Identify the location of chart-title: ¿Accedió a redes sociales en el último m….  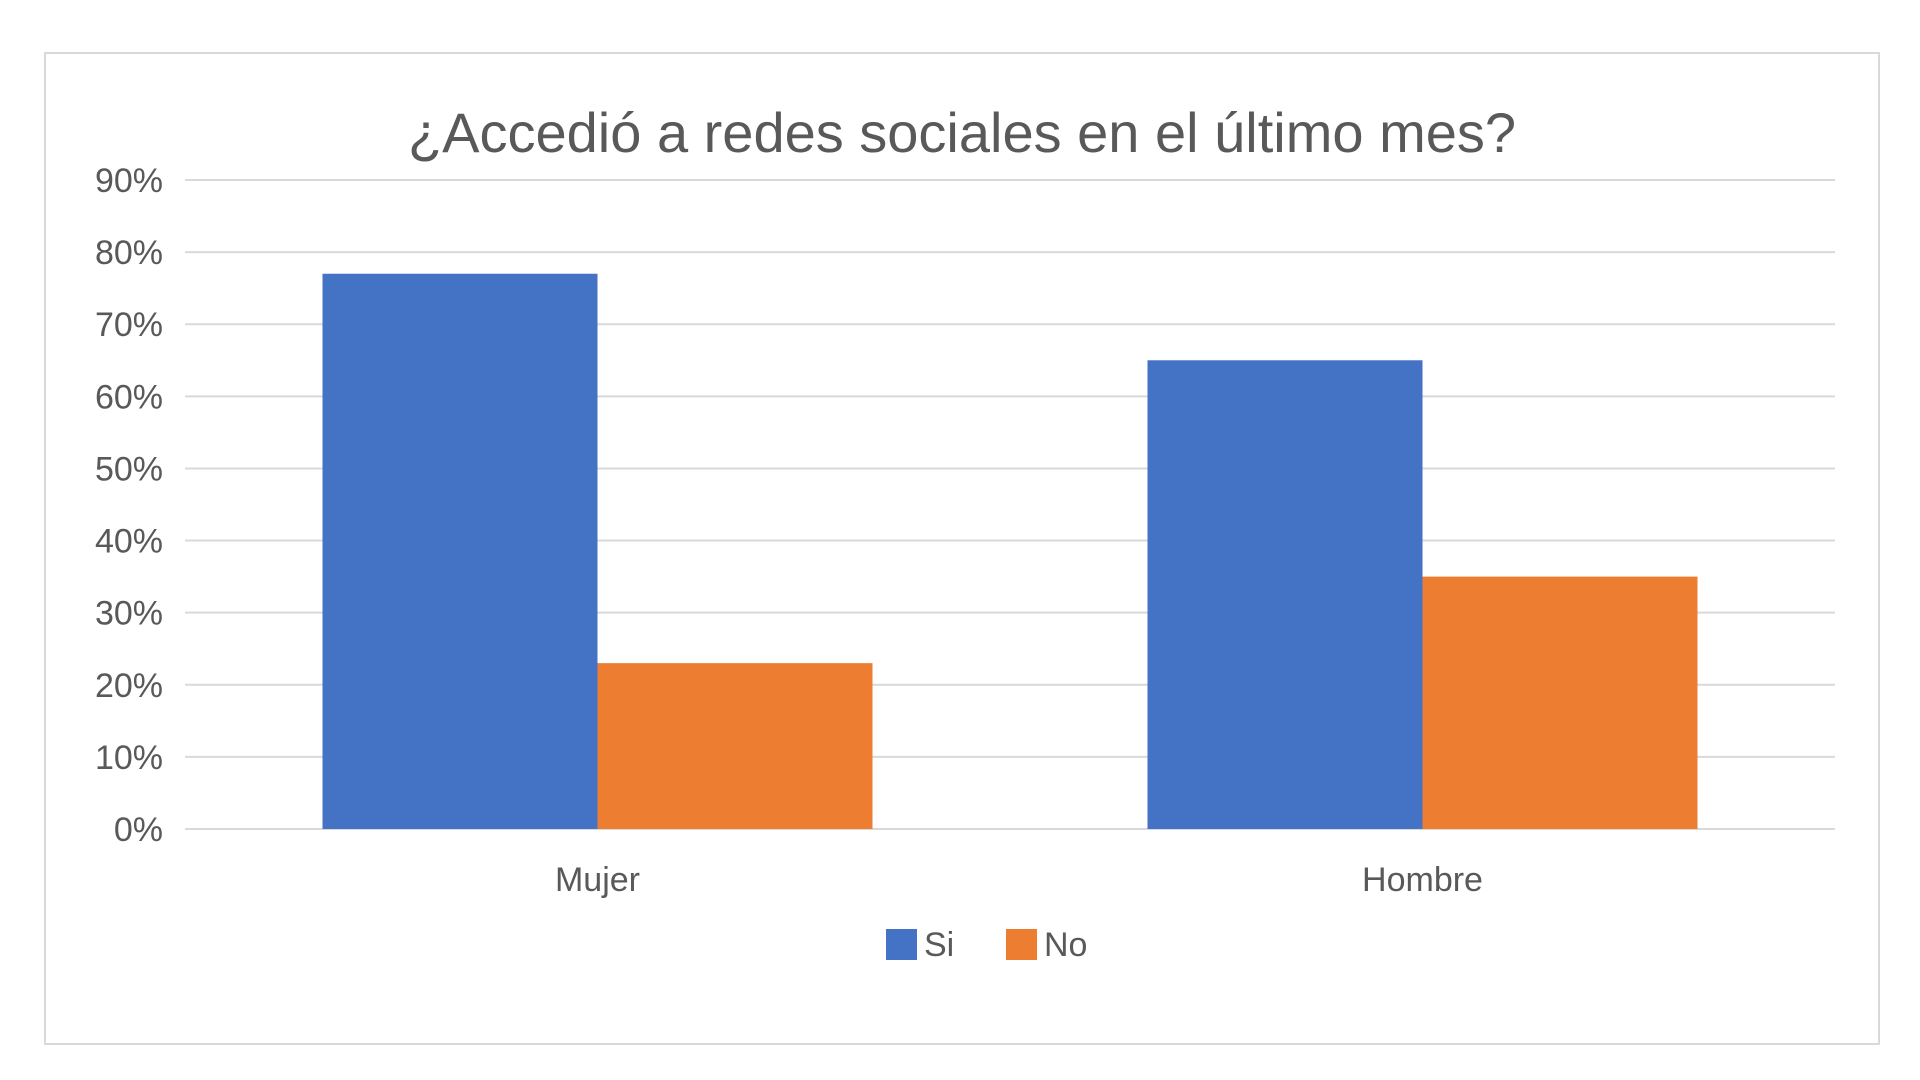
(962, 132).